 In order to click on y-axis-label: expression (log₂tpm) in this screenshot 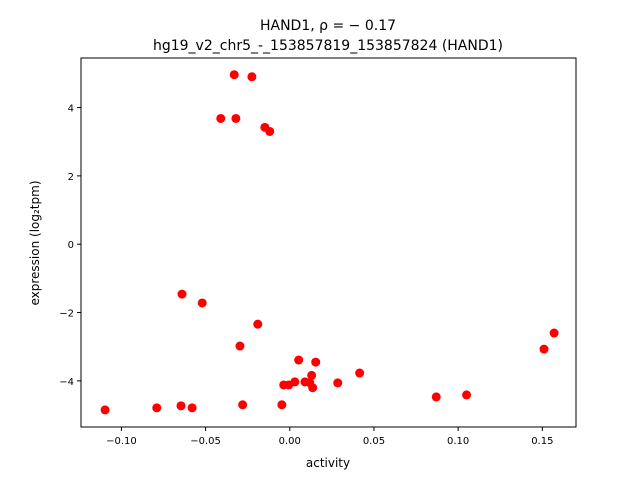, I will do `click(35, 242)`.